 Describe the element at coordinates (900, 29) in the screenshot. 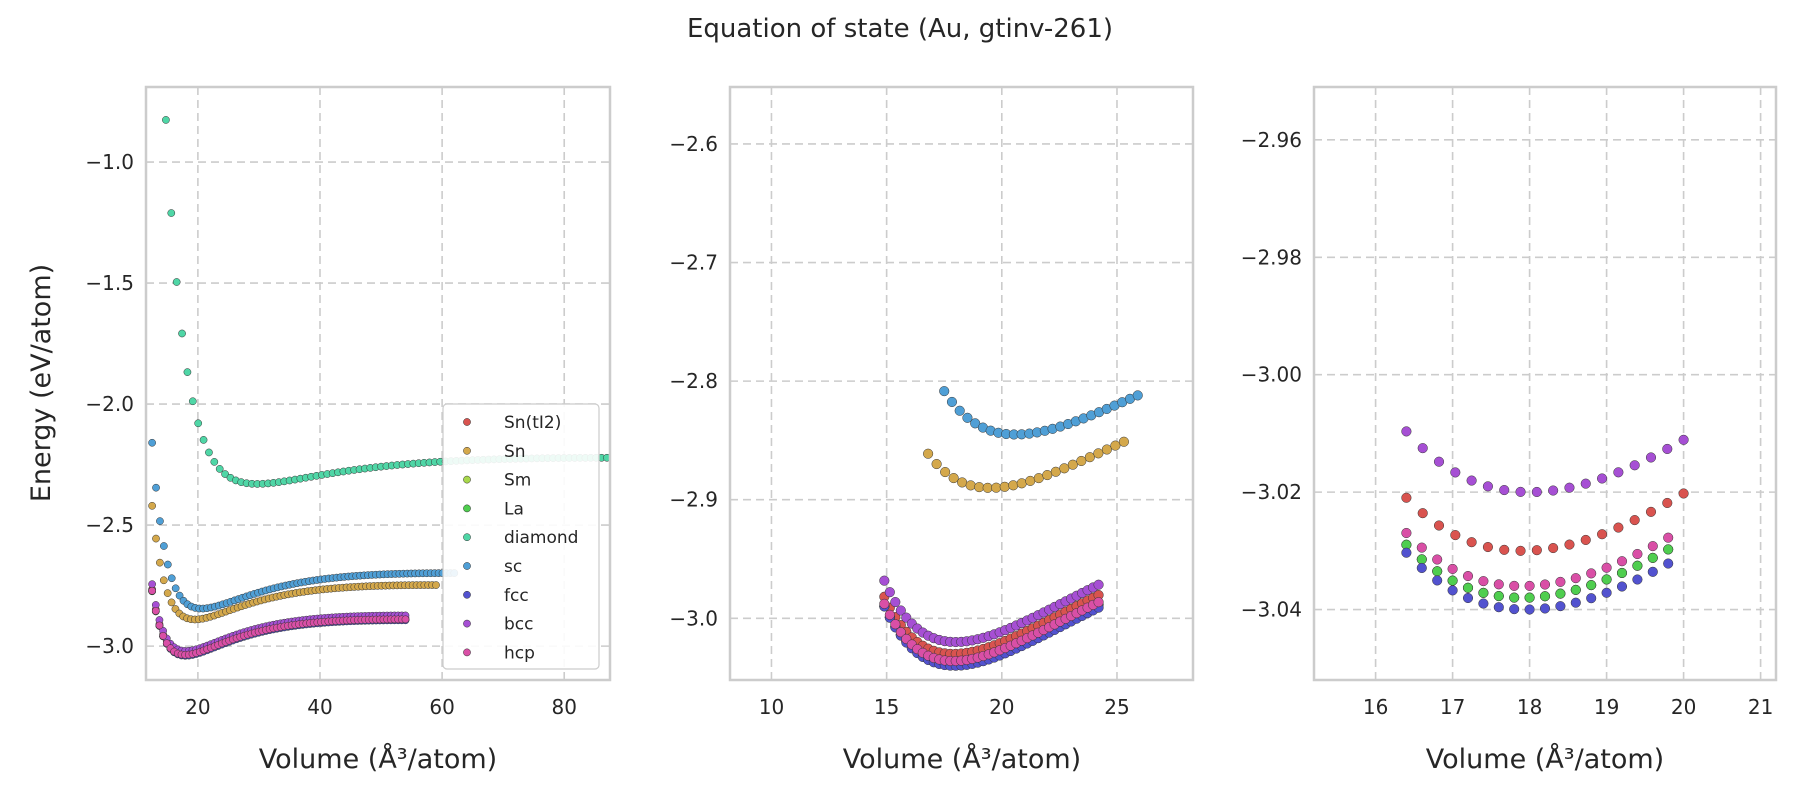

I see `figure-title: Equation of state (Au, gtinv-261)` at that location.